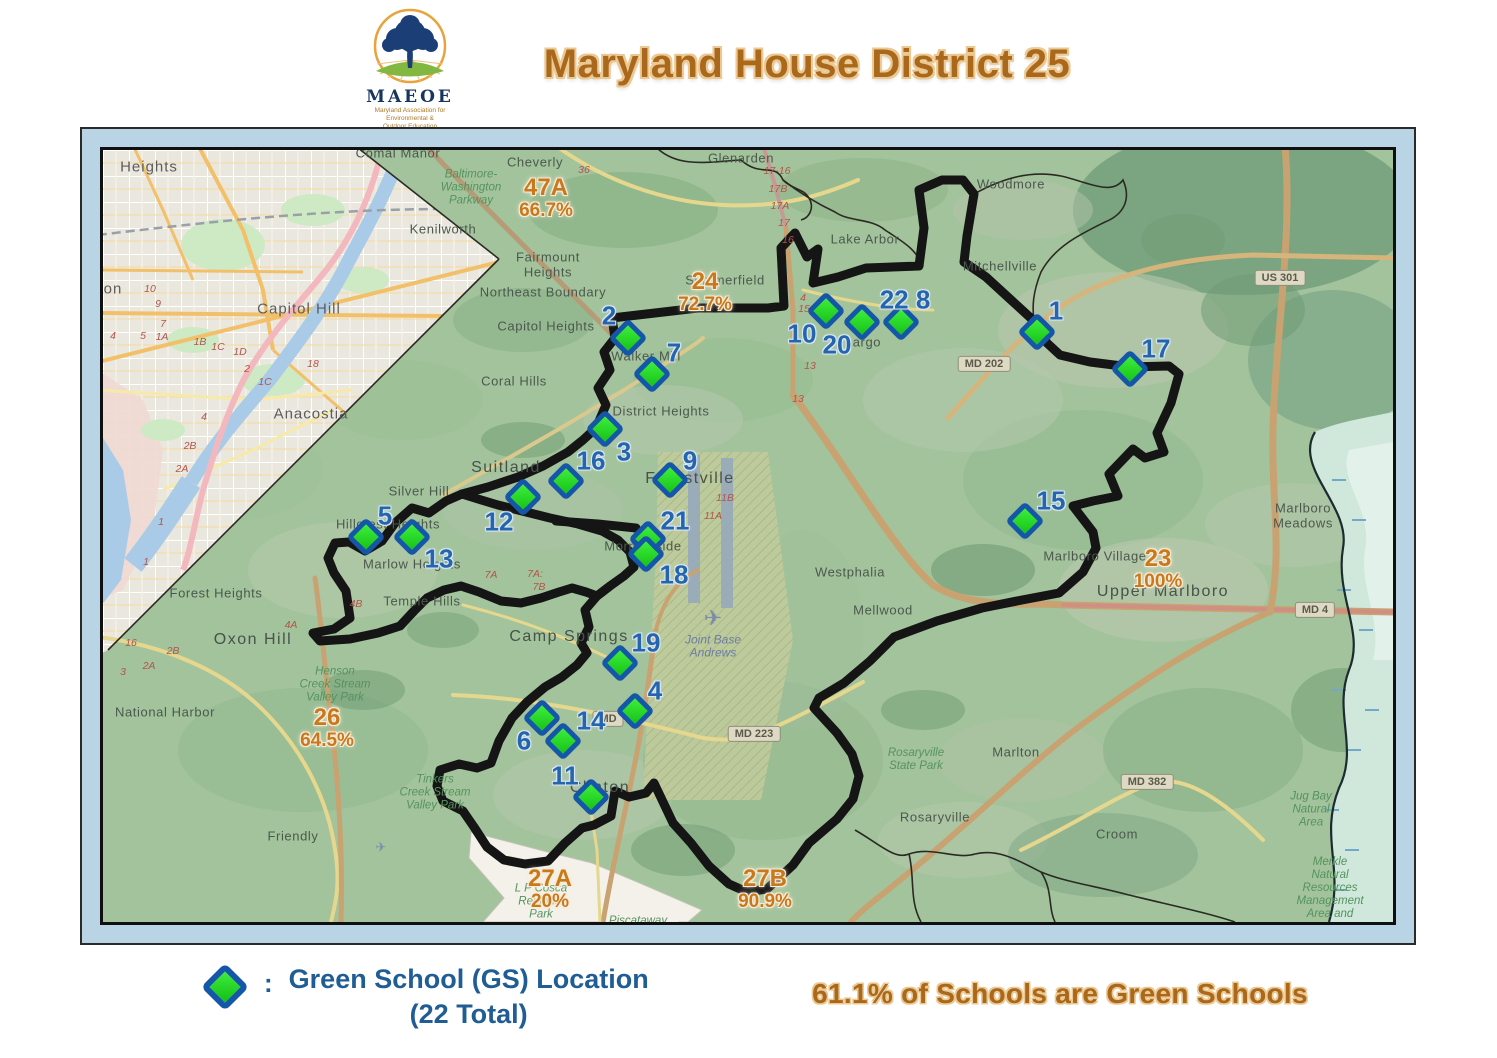 This screenshot has width=1497, height=1058. What do you see at coordinates (424, 997) in the screenshot?
I see `legend: : Green School (GS) Location (22 Total)` at bounding box center [424, 997].